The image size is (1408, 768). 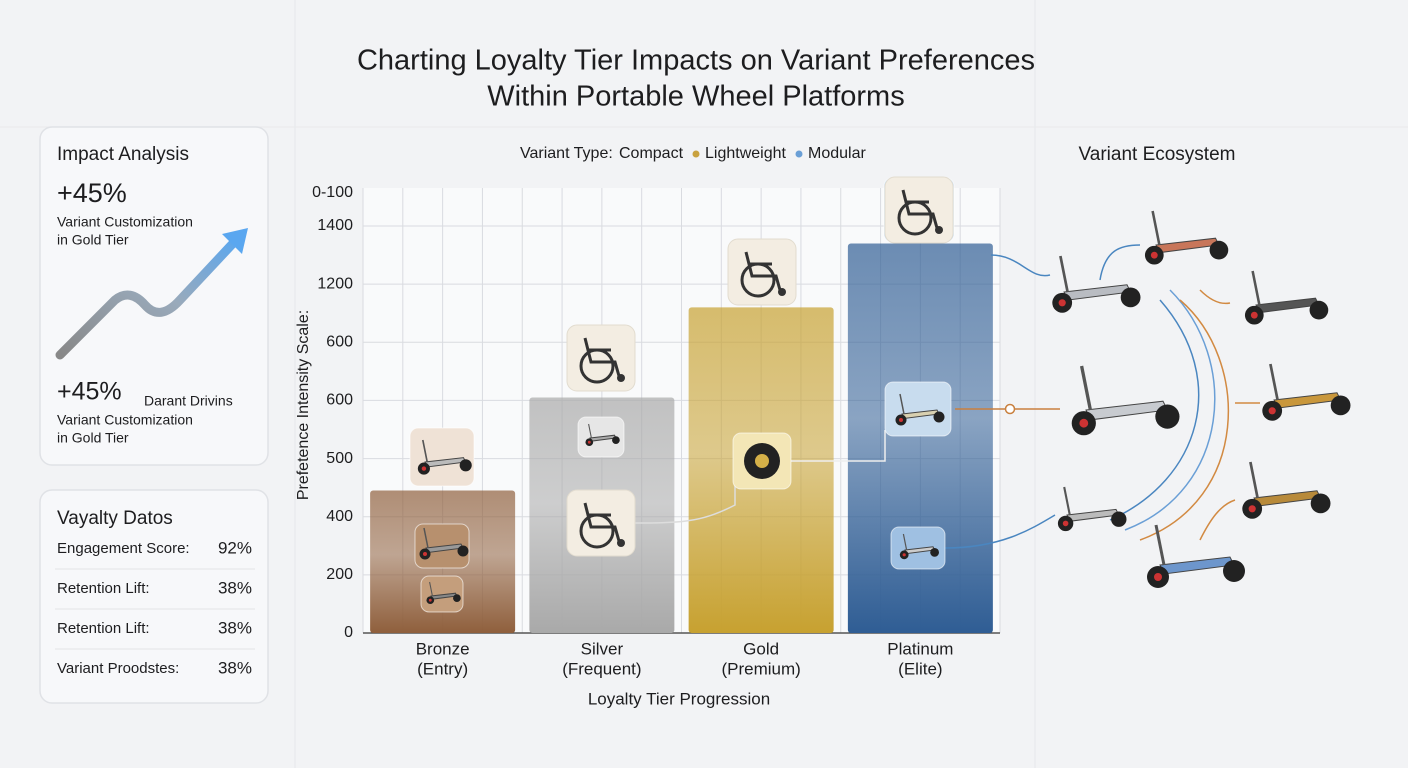 I want to click on arrow-head, so click(x=235, y=241).